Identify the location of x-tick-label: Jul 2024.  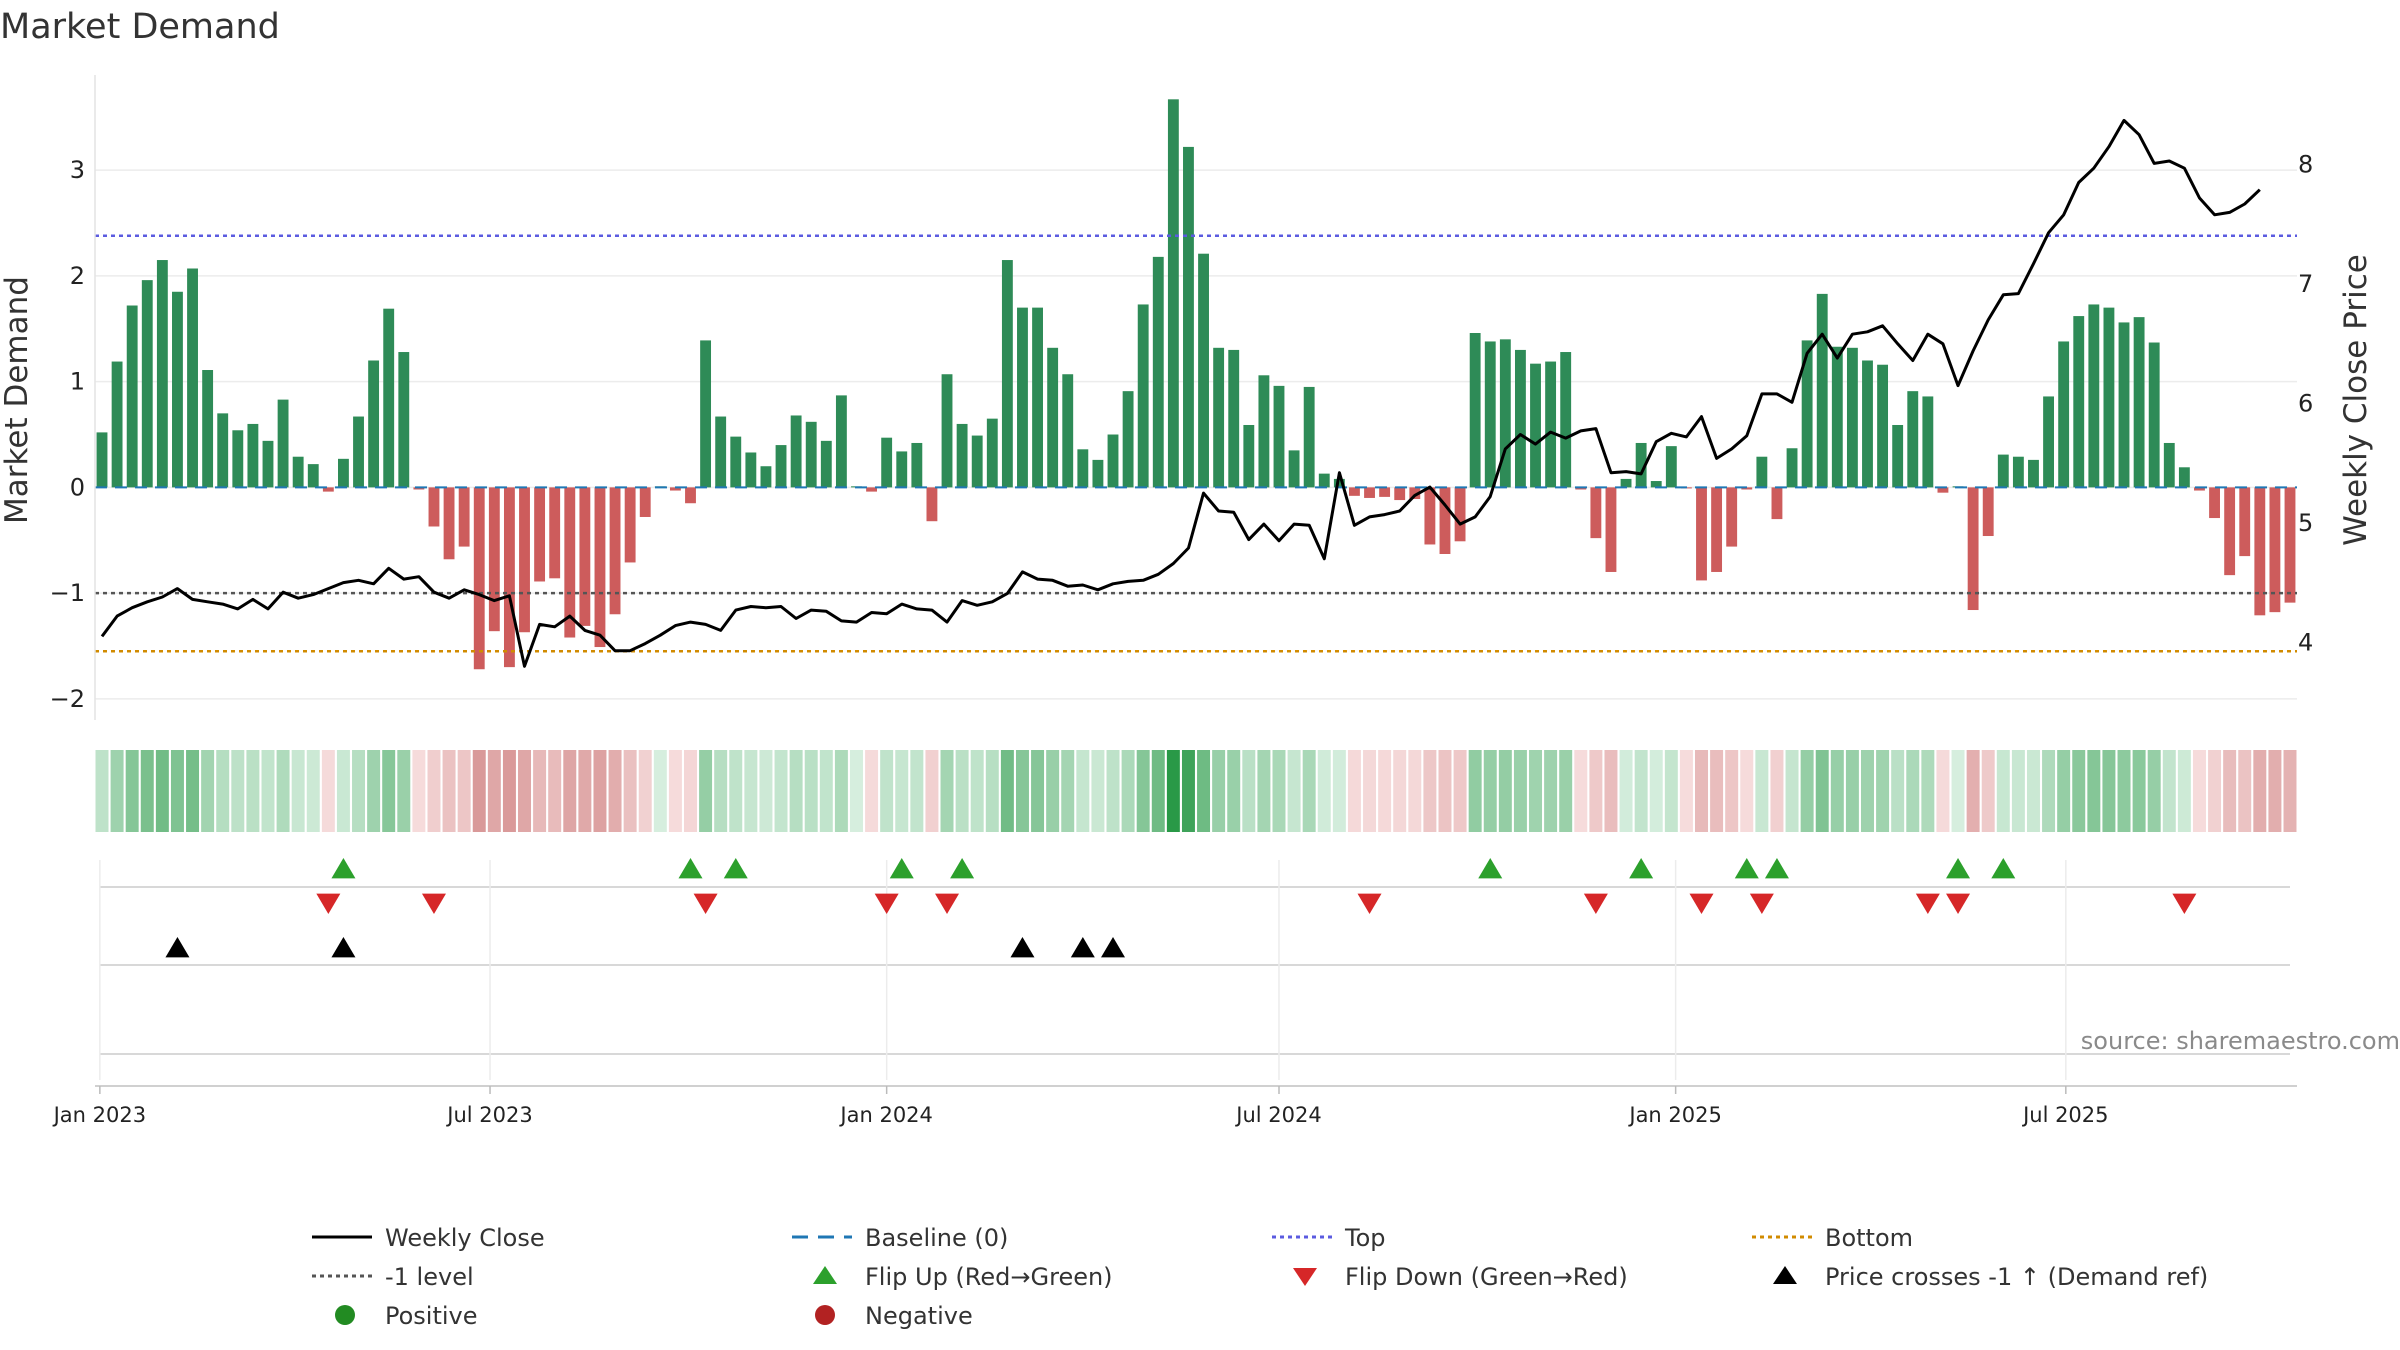
(1277, 1115).